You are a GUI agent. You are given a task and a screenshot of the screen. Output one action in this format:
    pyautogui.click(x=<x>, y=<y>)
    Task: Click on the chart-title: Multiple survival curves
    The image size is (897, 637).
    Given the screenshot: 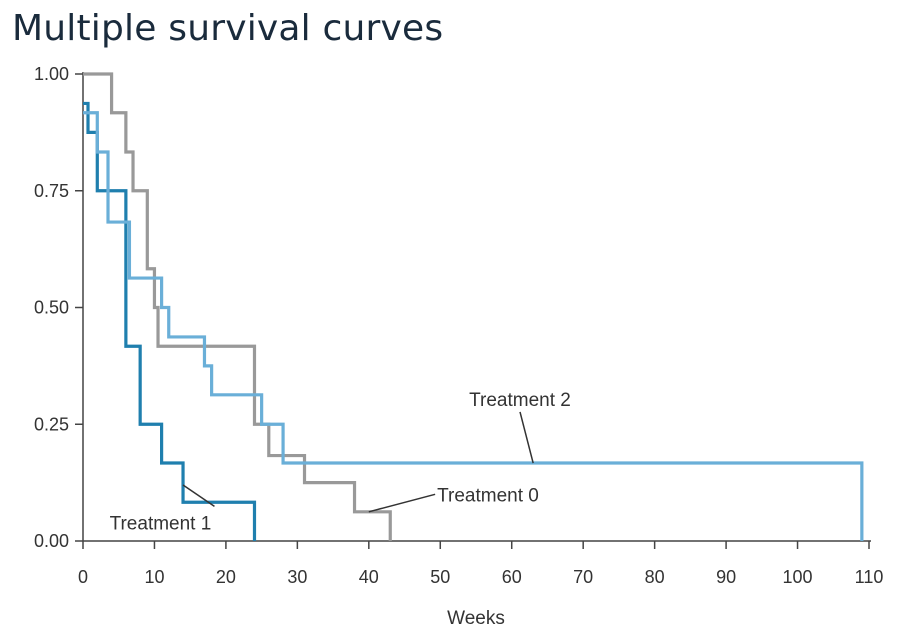 What is the action you would take?
    pyautogui.click(x=228, y=28)
    